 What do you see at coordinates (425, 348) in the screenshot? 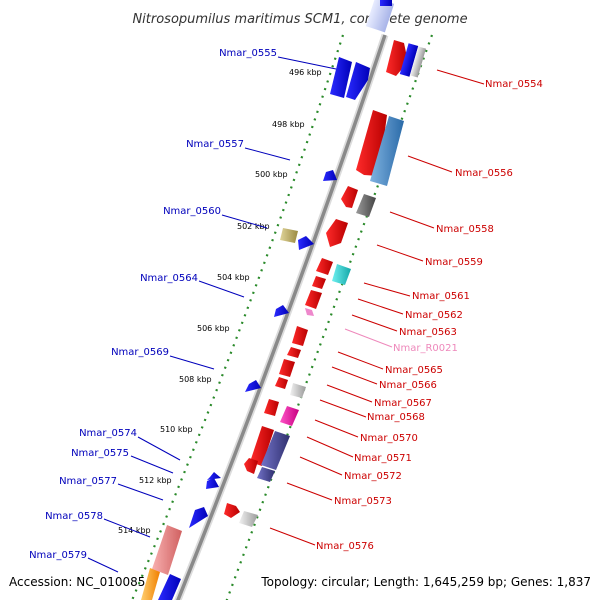
I see `gene-label: Nmar_R0021` at bounding box center [425, 348].